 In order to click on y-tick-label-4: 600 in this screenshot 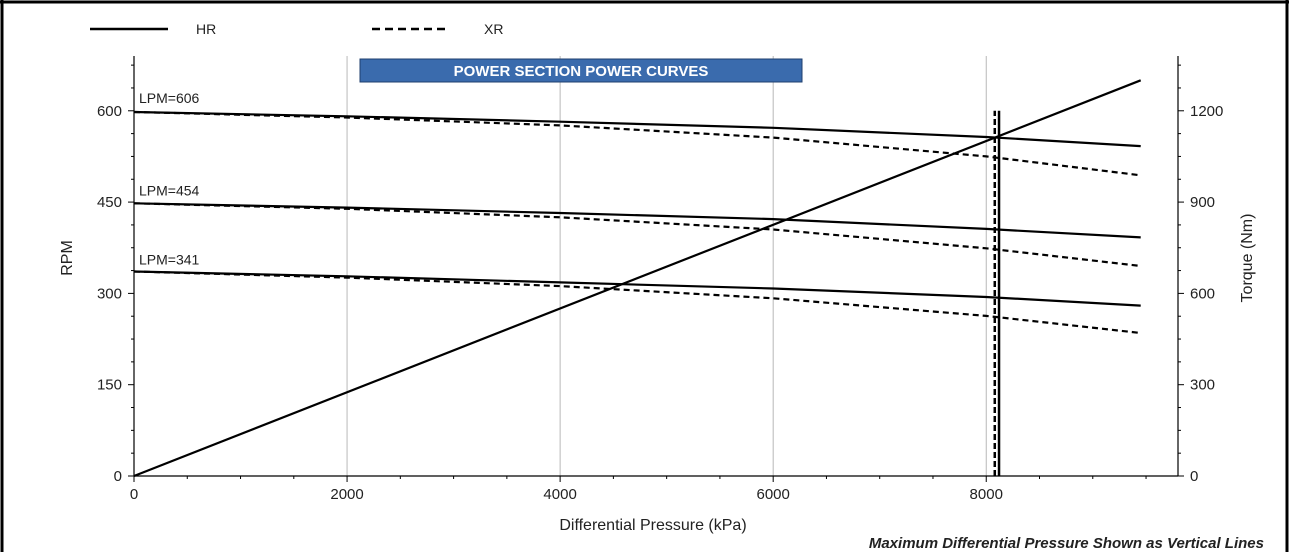, I will do `click(109, 111)`.